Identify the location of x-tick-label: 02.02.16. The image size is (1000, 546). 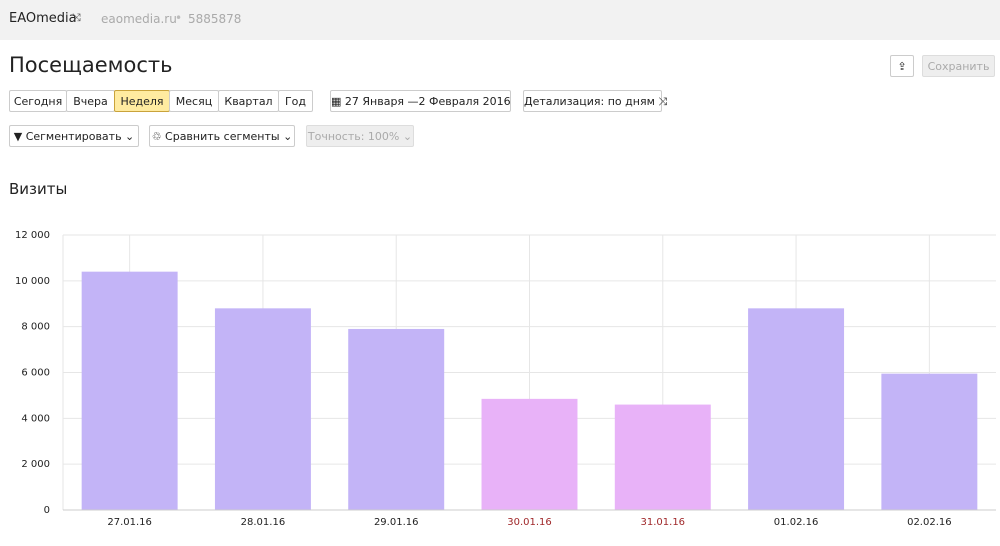
(929, 522).